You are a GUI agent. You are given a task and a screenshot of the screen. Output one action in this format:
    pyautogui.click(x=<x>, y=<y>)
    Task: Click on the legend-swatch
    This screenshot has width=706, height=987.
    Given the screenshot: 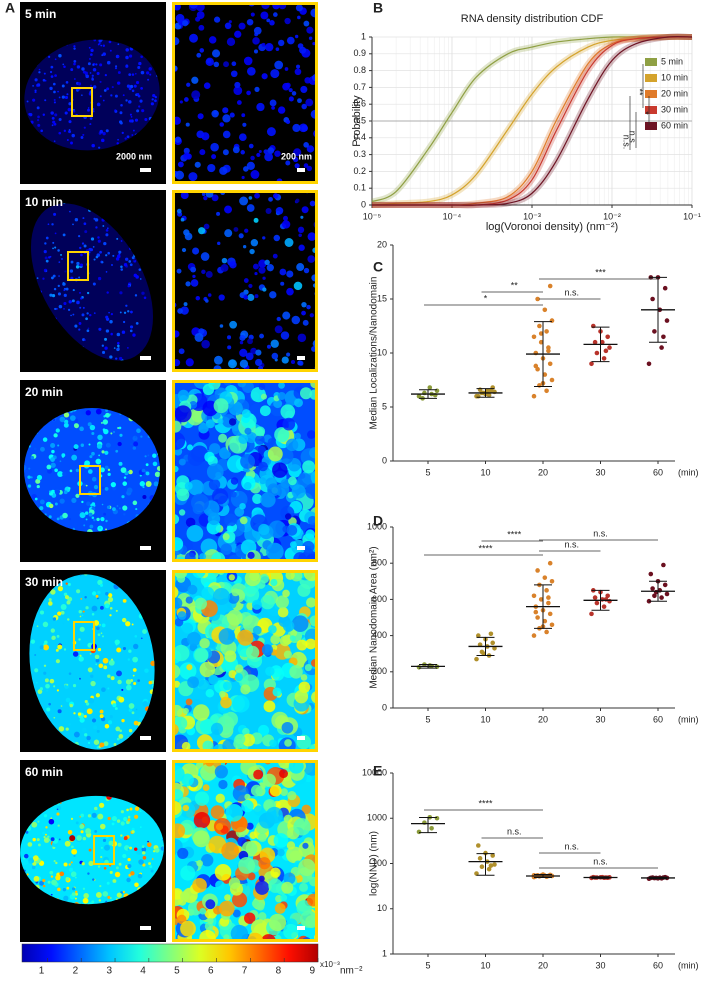 What is the action you would take?
    pyautogui.click(x=651, y=94)
    